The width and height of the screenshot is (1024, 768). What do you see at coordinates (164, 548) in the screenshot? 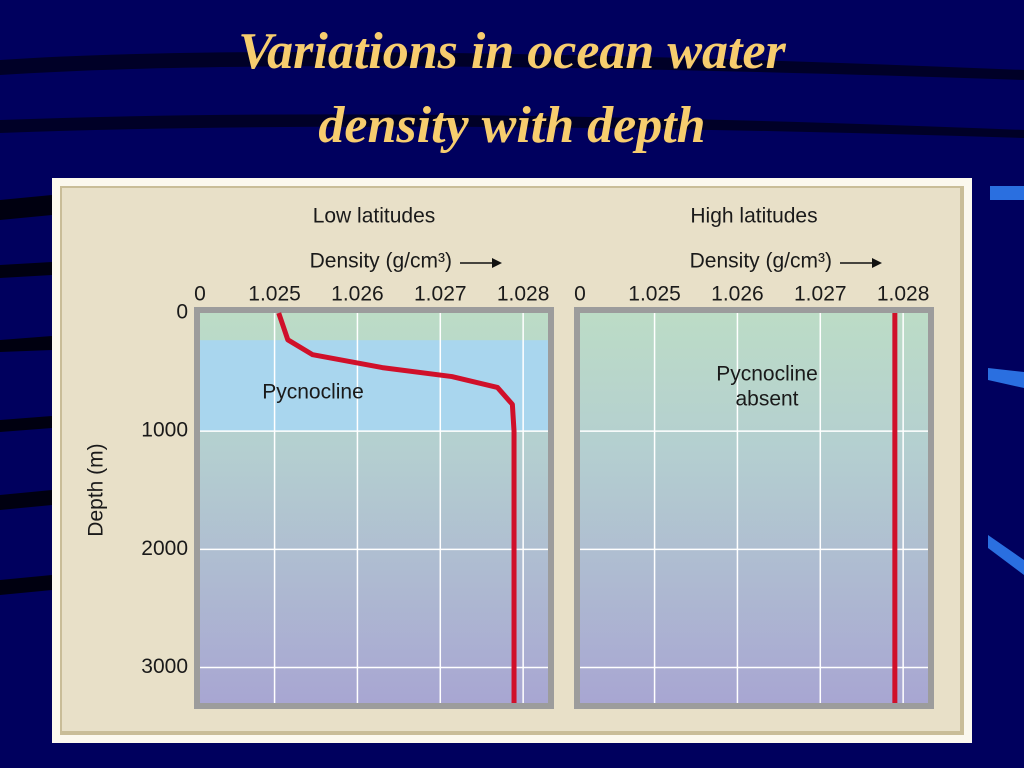
I see `y-tick-label: 2000` at bounding box center [164, 548].